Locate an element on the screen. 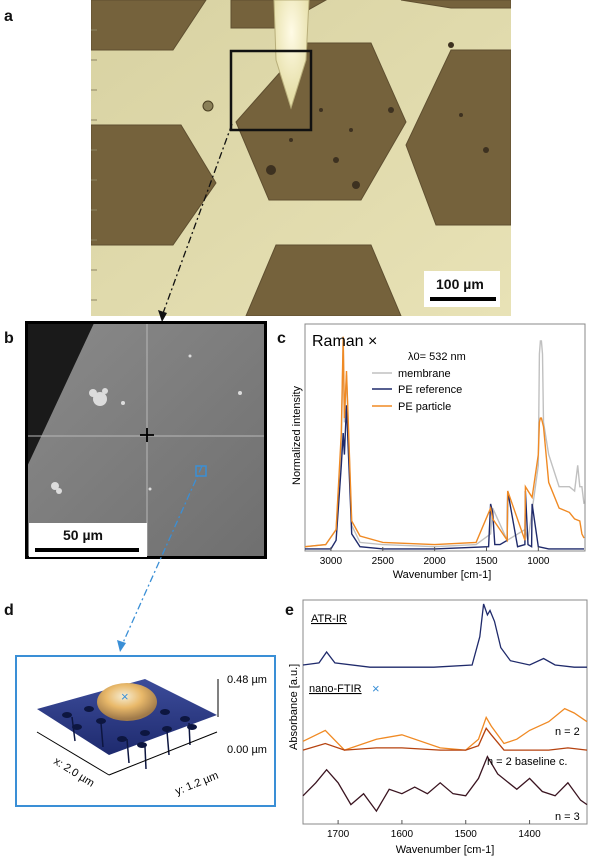  zoom-arrow-ab is located at coordinates (195, 222).